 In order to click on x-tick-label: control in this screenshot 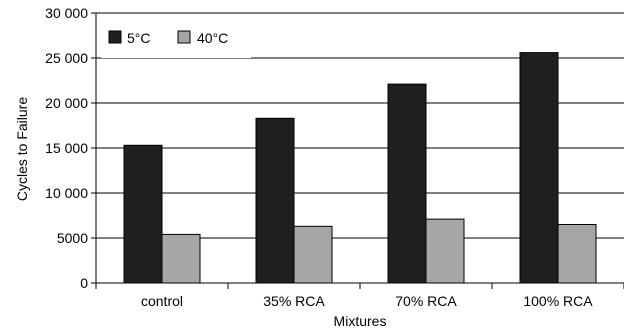, I will do `click(162, 301)`.